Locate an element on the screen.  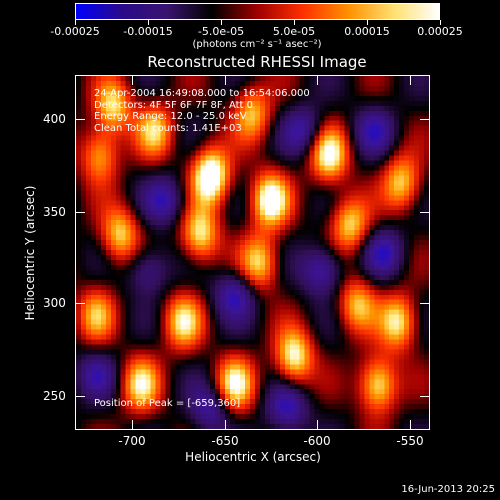
y-axis-label: Heliocentric Y (arcsec) is located at coordinates (30, 253).